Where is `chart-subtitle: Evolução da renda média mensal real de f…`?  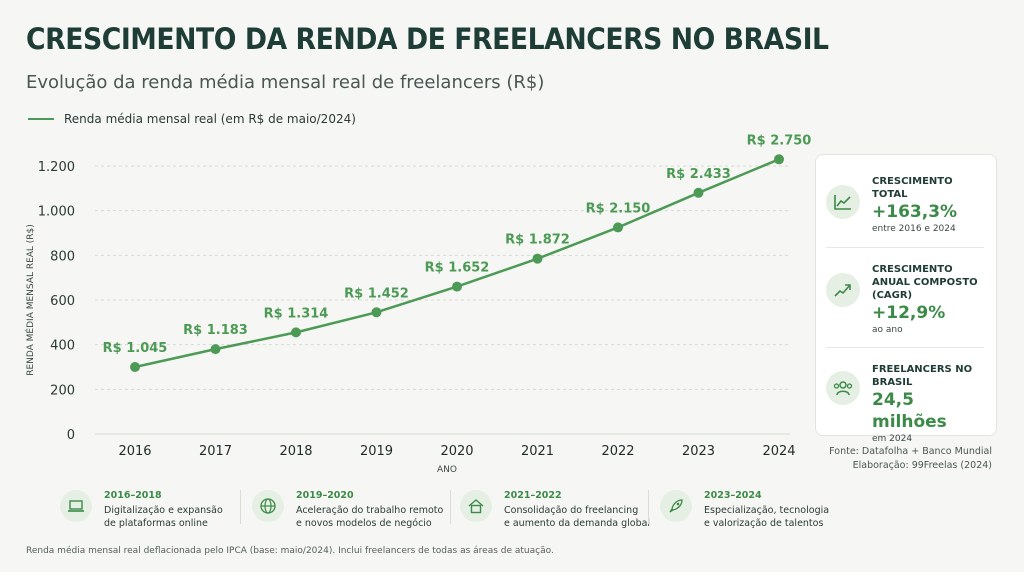 chart-subtitle: Evolução da renda média mensal real de f… is located at coordinates (285, 82).